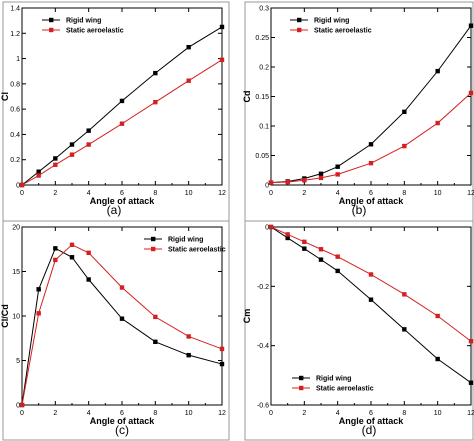 The image size is (474, 441). Describe the element at coordinates (263, 406) in the screenshot. I see `y-tick-label: -0.6` at that location.